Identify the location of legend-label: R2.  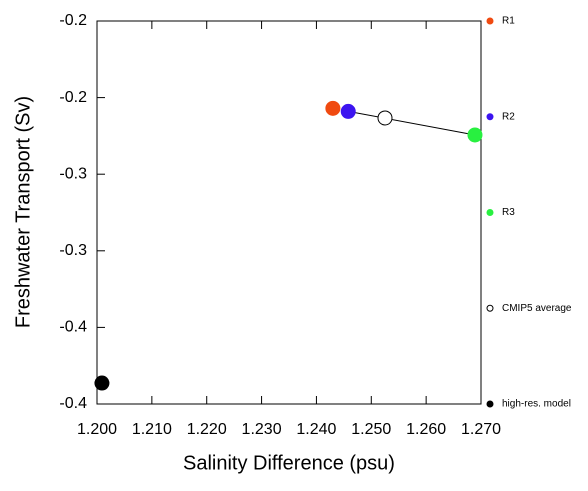
(508, 116).